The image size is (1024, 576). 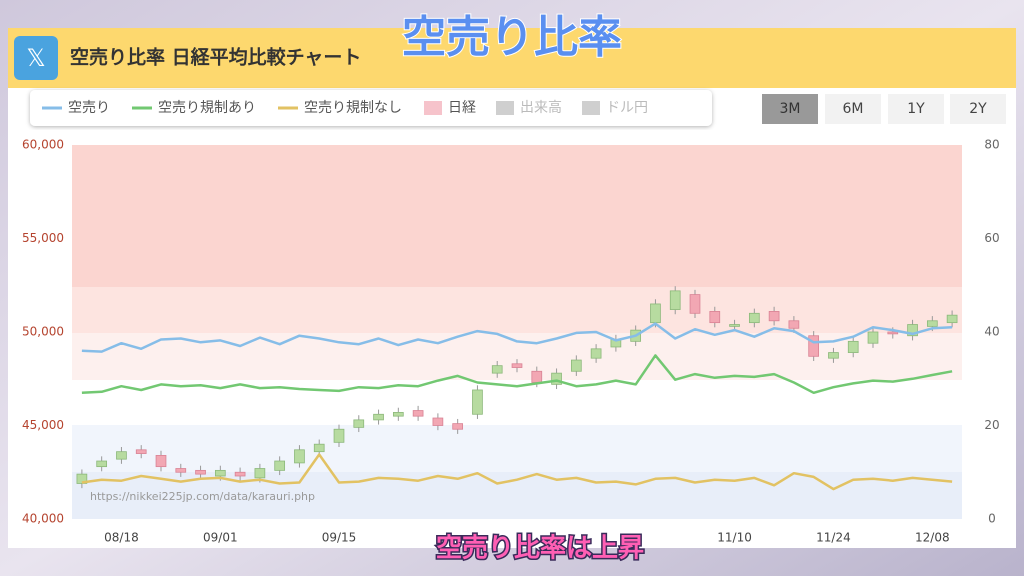 I want to click on legend-box, so click(x=371, y=108).